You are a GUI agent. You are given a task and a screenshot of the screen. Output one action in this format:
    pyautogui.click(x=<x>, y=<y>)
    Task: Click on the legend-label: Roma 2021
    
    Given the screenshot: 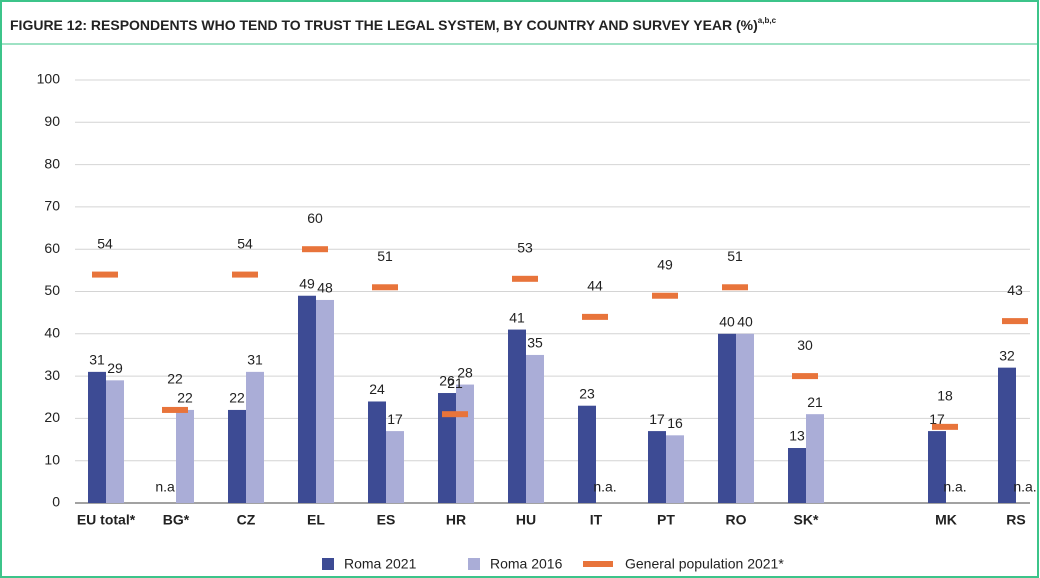 What is the action you would take?
    pyautogui.click(x=380, y=564)
    